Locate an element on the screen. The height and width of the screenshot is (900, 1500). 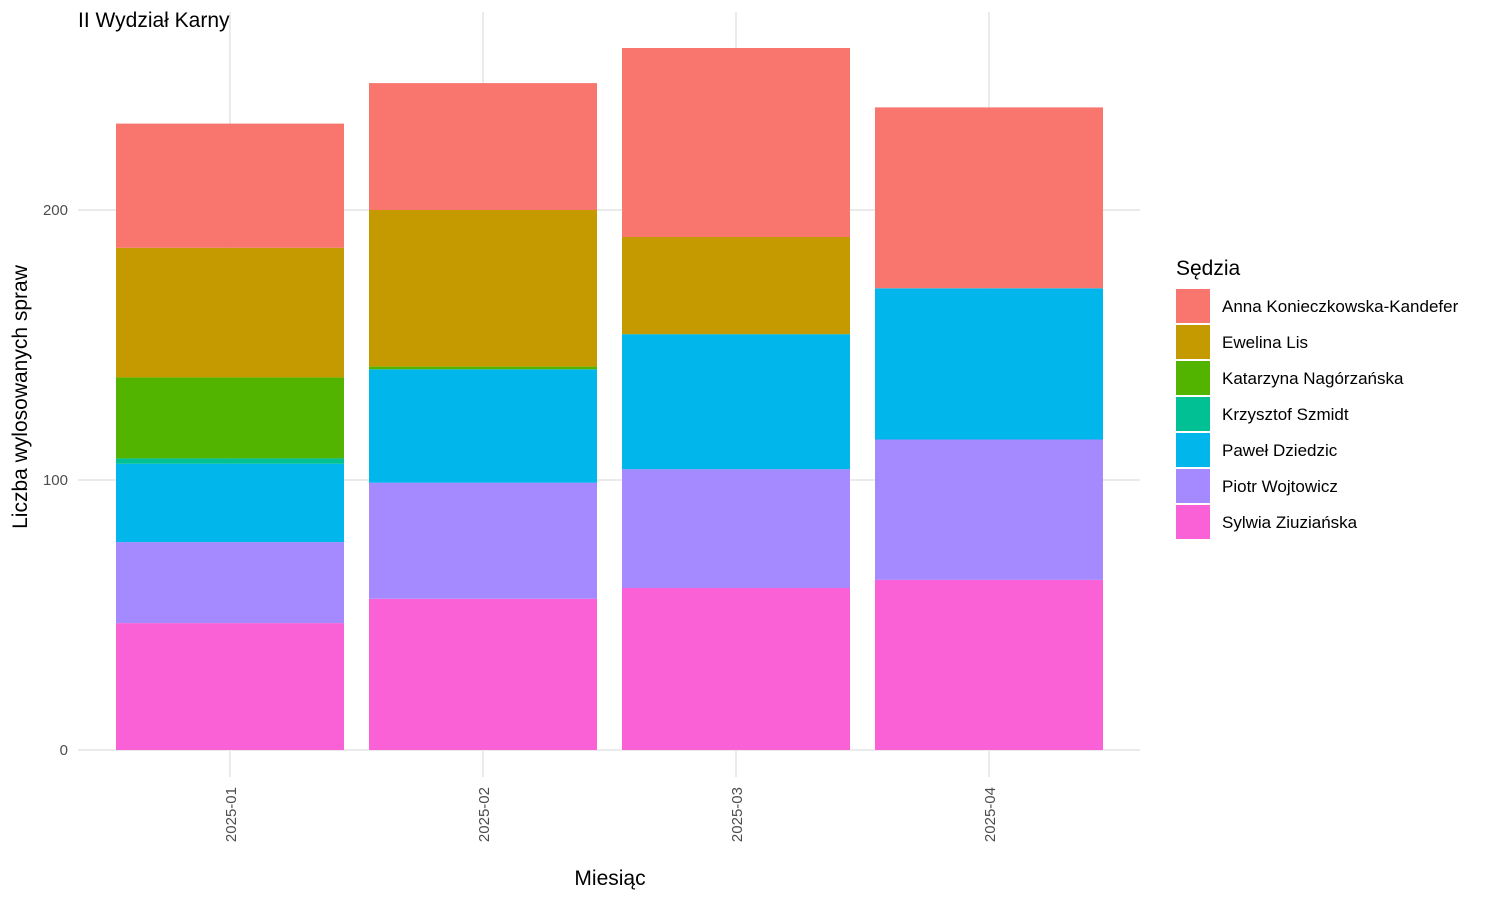
y-tick-label-0: 0 is located at coordinates (64, 750).